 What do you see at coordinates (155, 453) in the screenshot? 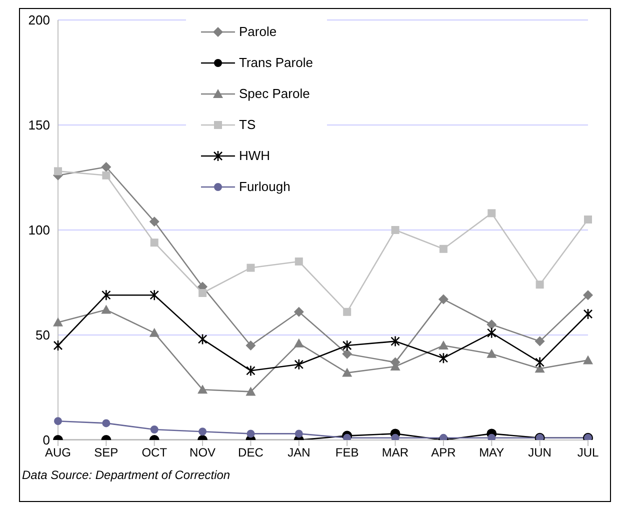
I see `x-tick-label: OCT` at bounding box center [155, 453].